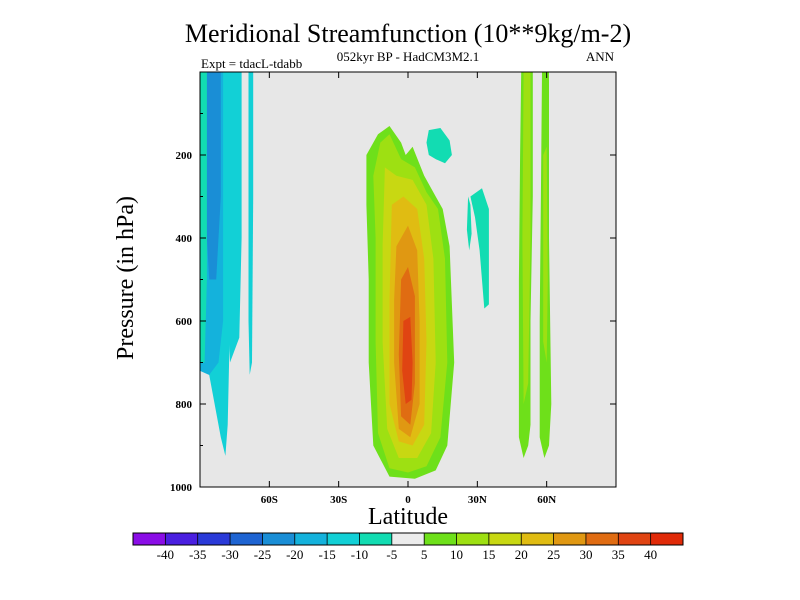 Image resolution: width=800 pixels, height=600 pixels. I want to click on x-tick-label: 60N, so click(546, 500).